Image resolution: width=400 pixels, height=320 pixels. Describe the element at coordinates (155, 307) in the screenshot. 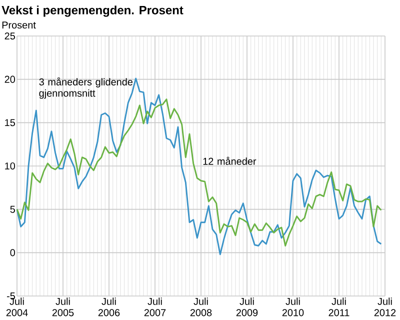

I see `x-tick-label: Juli 2007` at that location.